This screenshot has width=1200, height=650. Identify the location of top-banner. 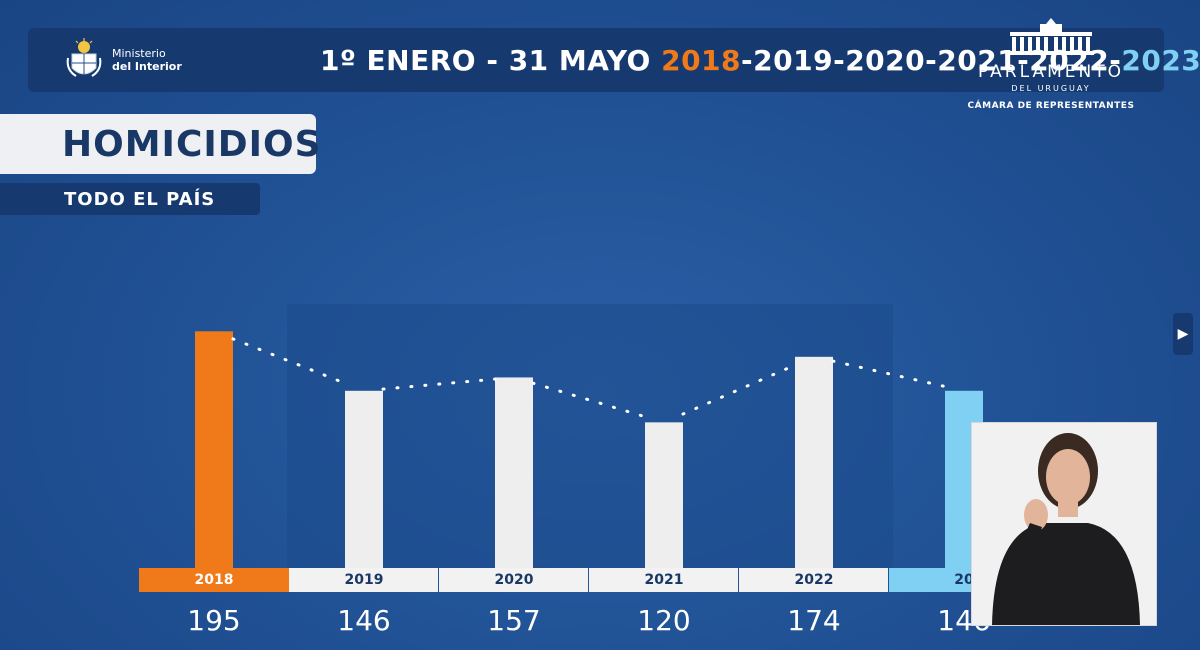
(596, 60).